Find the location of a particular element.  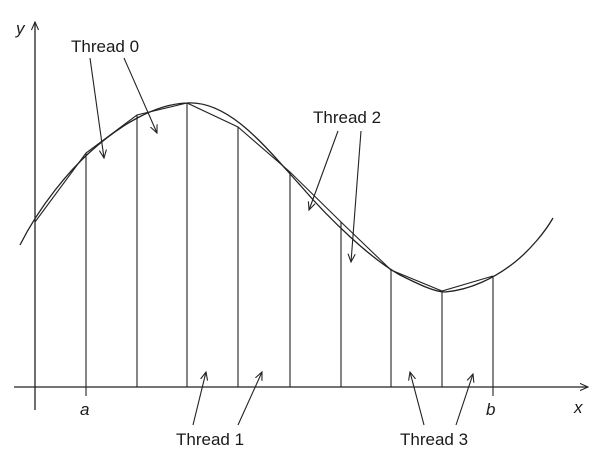

thread-1-label: Thread 1 is located at coordinates (210, 439).